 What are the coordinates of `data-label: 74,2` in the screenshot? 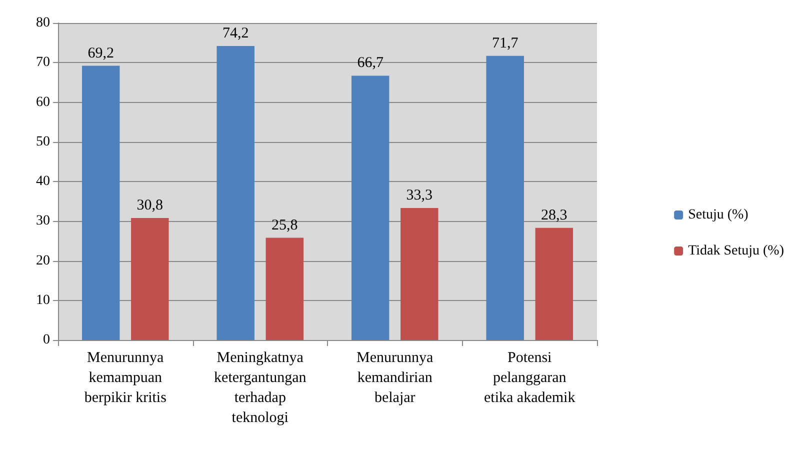 It's located at (235, 33).